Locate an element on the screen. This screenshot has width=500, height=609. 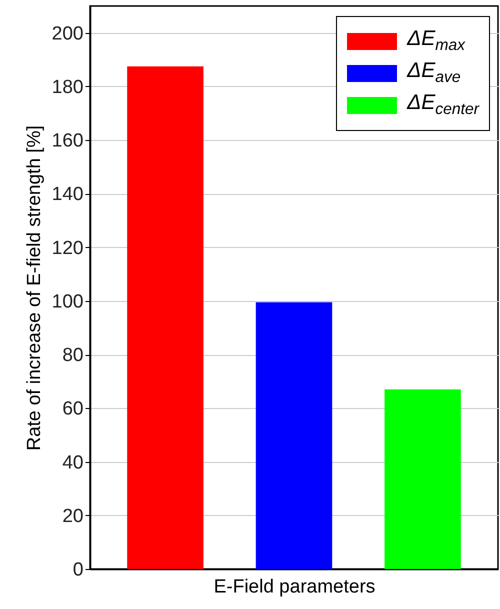
x-axis-title: E-Field parameters is located at coordinates (295, 587).